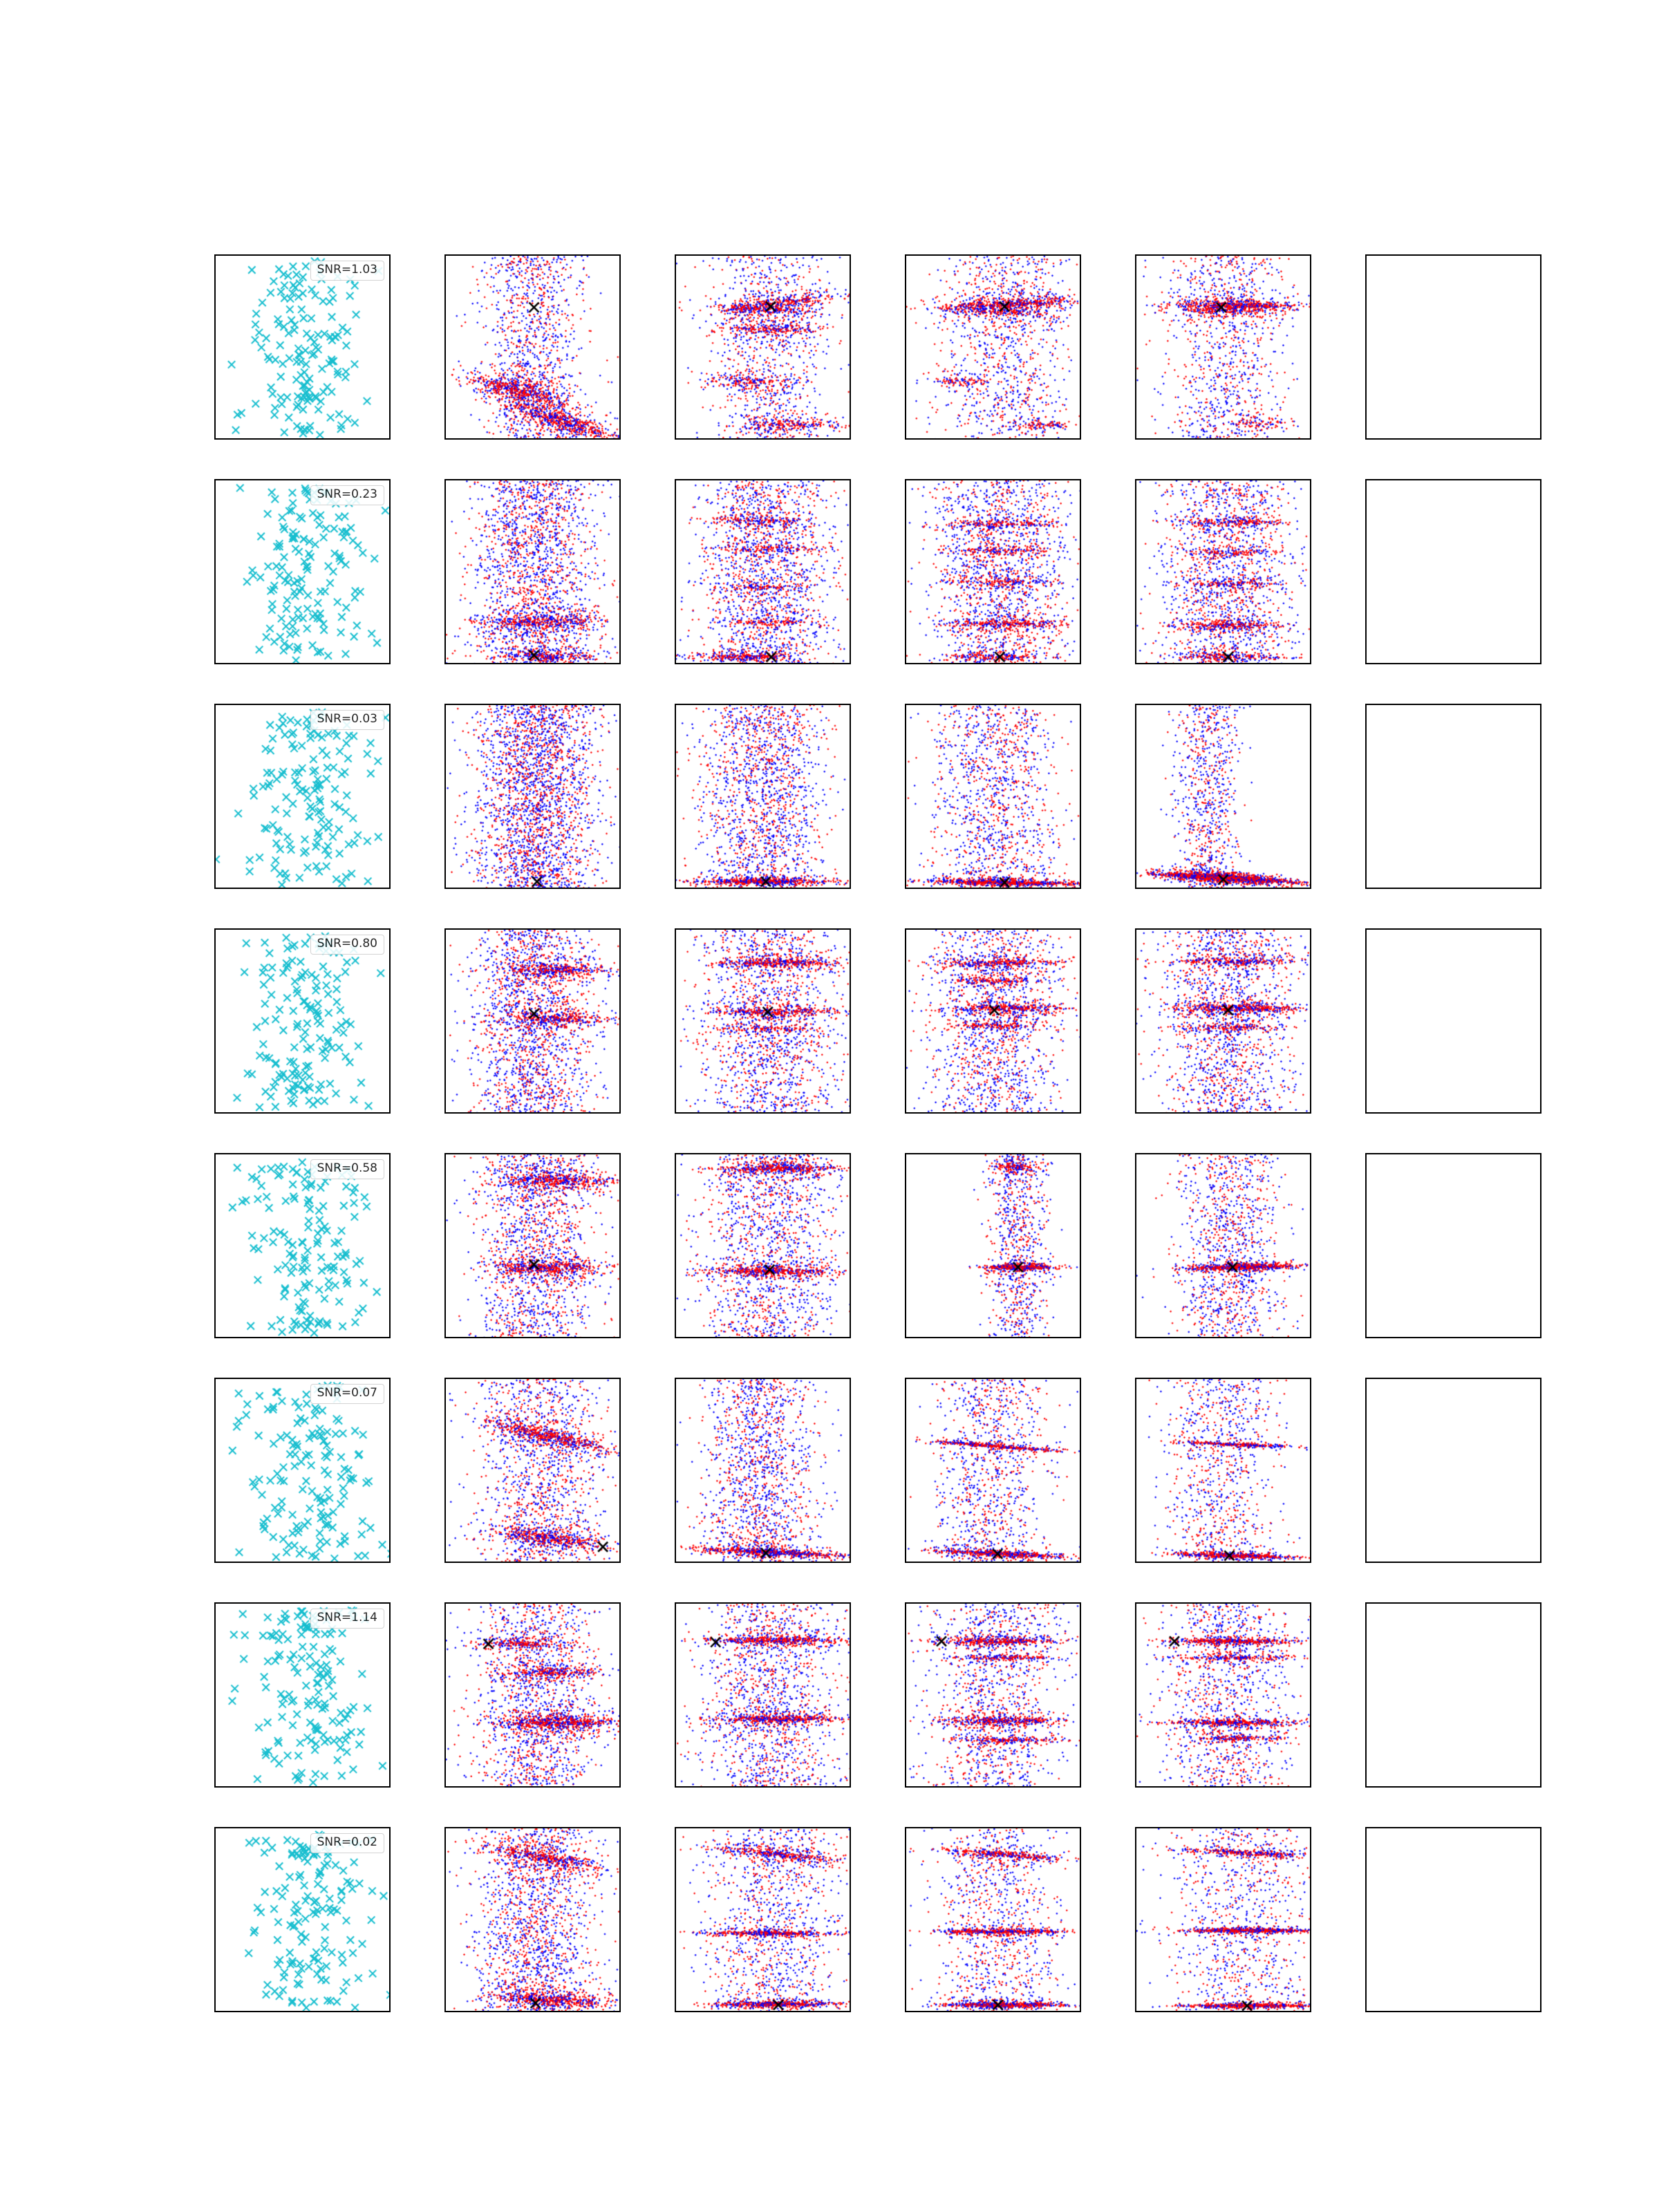  Describe the element at coordinates (763, 1919) in the screenshot. I see `subplot-r8-c3: 00.20.40.60.81−202` at that location.